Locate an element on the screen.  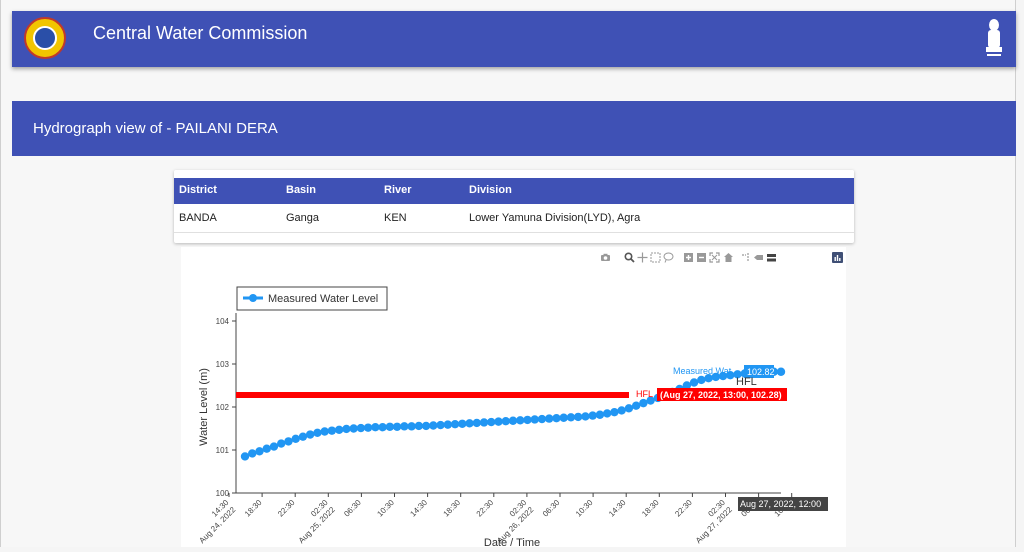
zoom-icon is located at coordinates (629, 257).